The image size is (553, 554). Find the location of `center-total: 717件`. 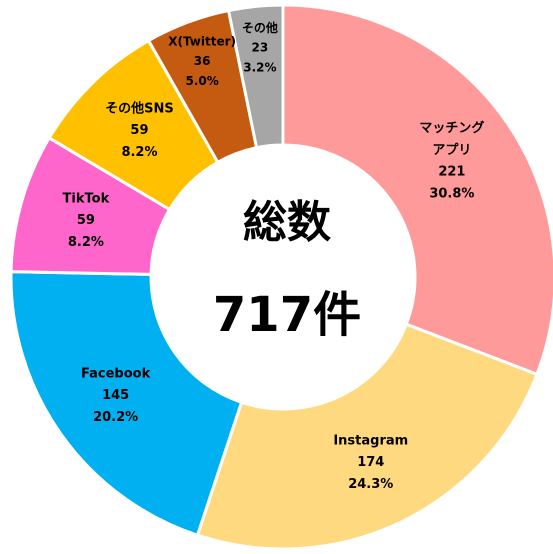

center-total: 717件 is located at coordinates (287, 315).